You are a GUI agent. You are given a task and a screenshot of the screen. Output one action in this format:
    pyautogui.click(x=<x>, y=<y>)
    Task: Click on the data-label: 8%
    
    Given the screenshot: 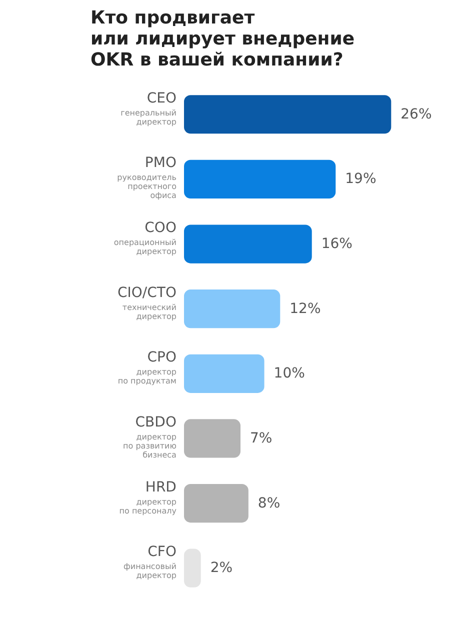 What is the action you would take?
    pyautogui.click(x=269, y=503)
    